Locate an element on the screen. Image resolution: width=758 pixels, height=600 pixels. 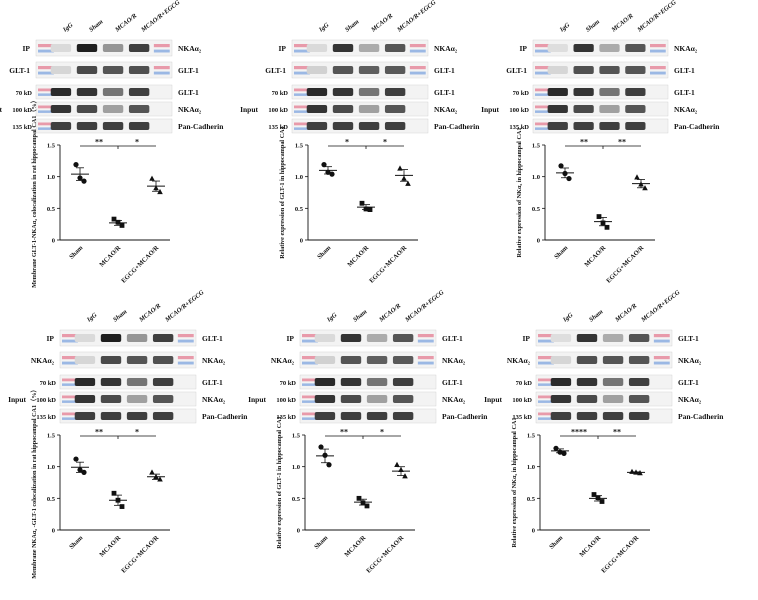
input-band-label: Pan-Cadherin is located at coordinates (201, 126).